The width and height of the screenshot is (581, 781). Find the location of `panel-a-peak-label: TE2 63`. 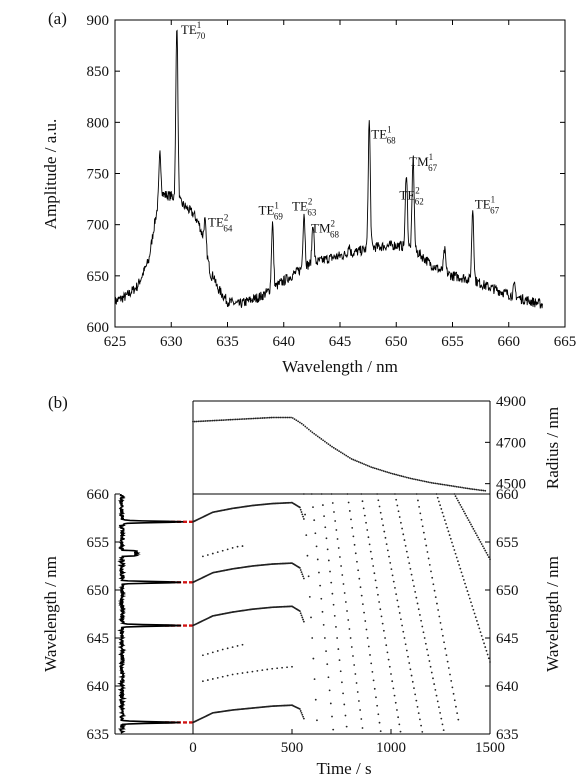

panel-a-peak-label: TE2 63 is located at coordinates (304, 206).